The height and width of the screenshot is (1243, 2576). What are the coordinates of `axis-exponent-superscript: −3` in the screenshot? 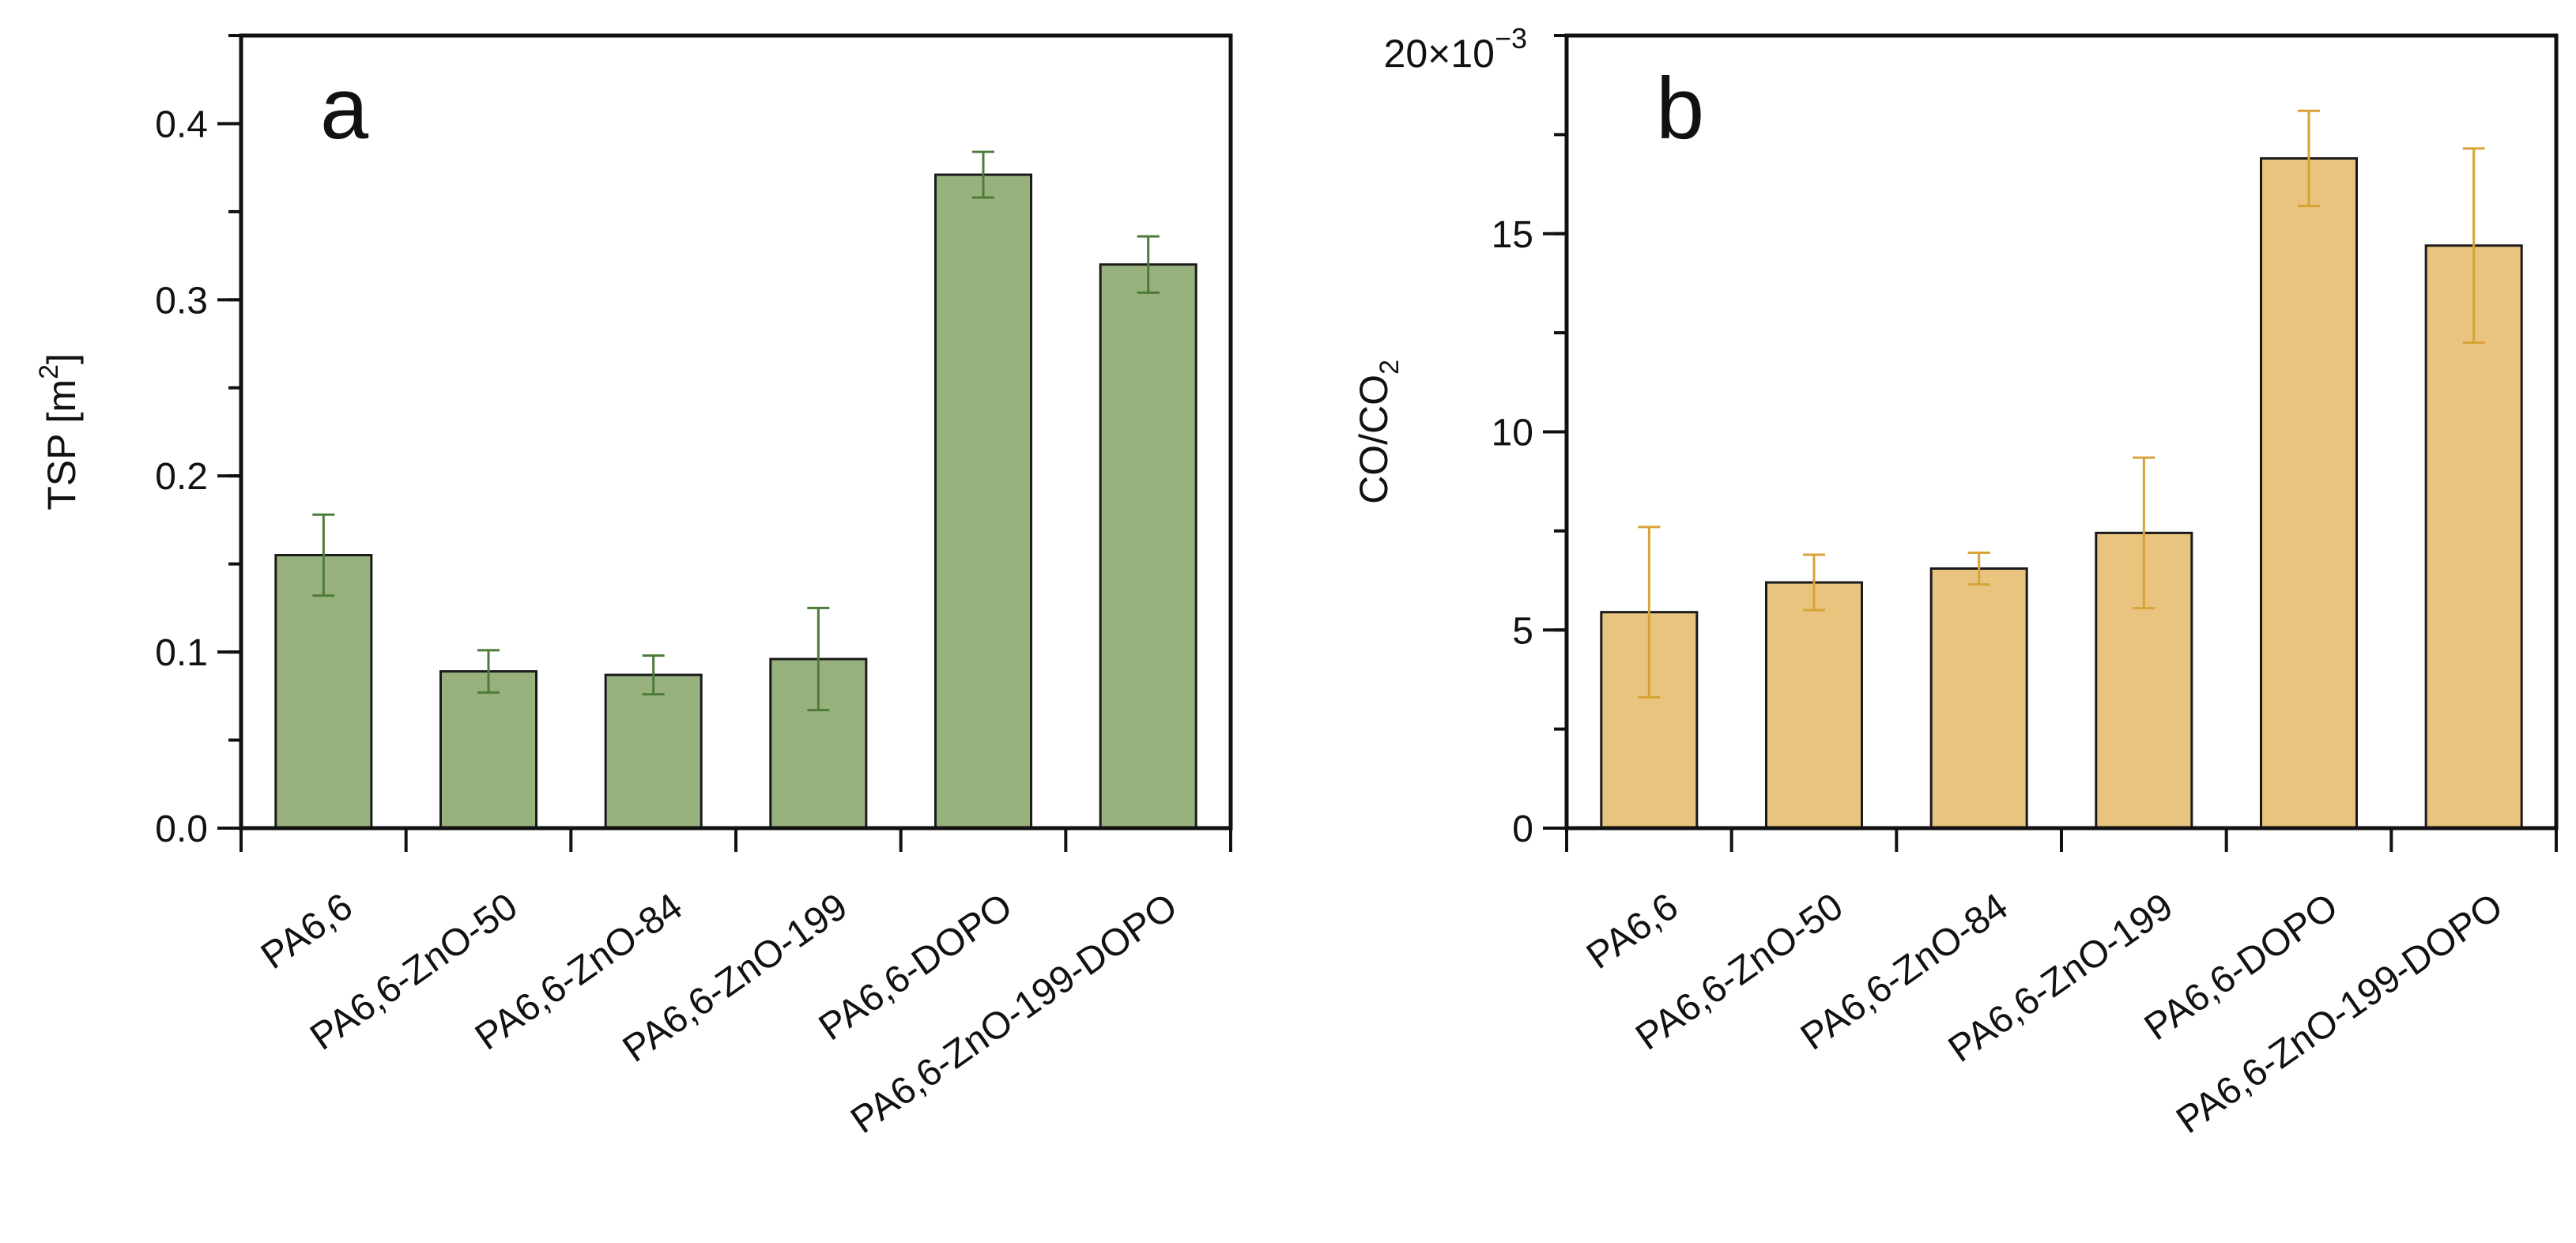 It's located at (1511, 38).